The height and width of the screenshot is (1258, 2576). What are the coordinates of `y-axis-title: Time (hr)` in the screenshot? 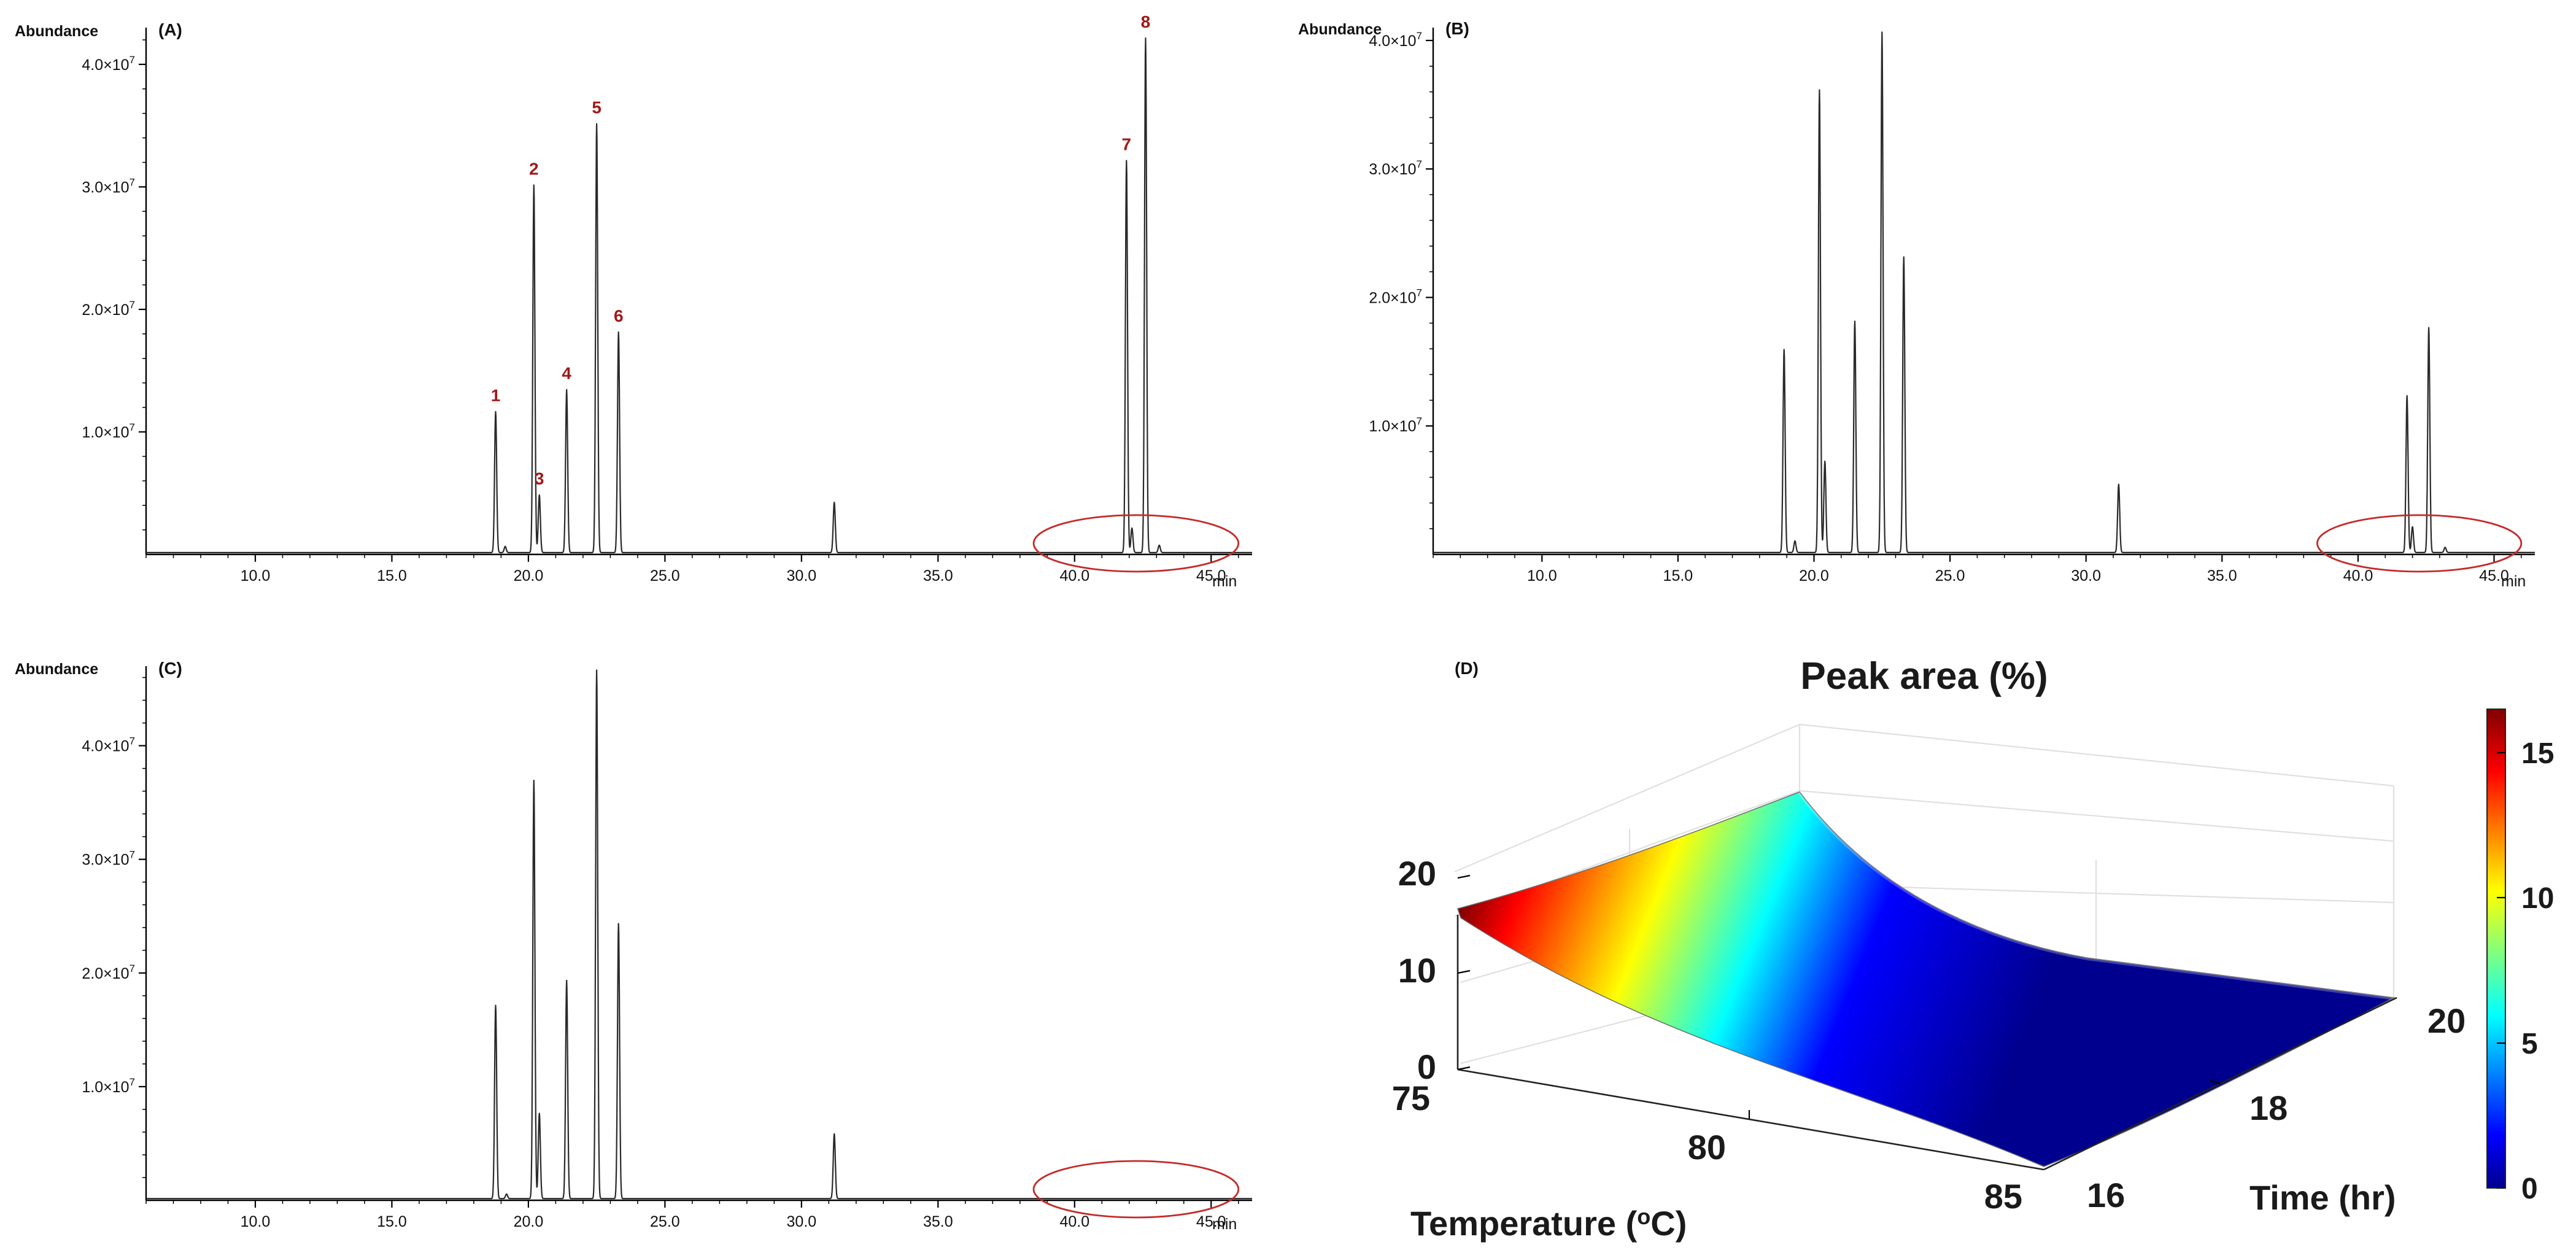 It's located at (2322, 1197).